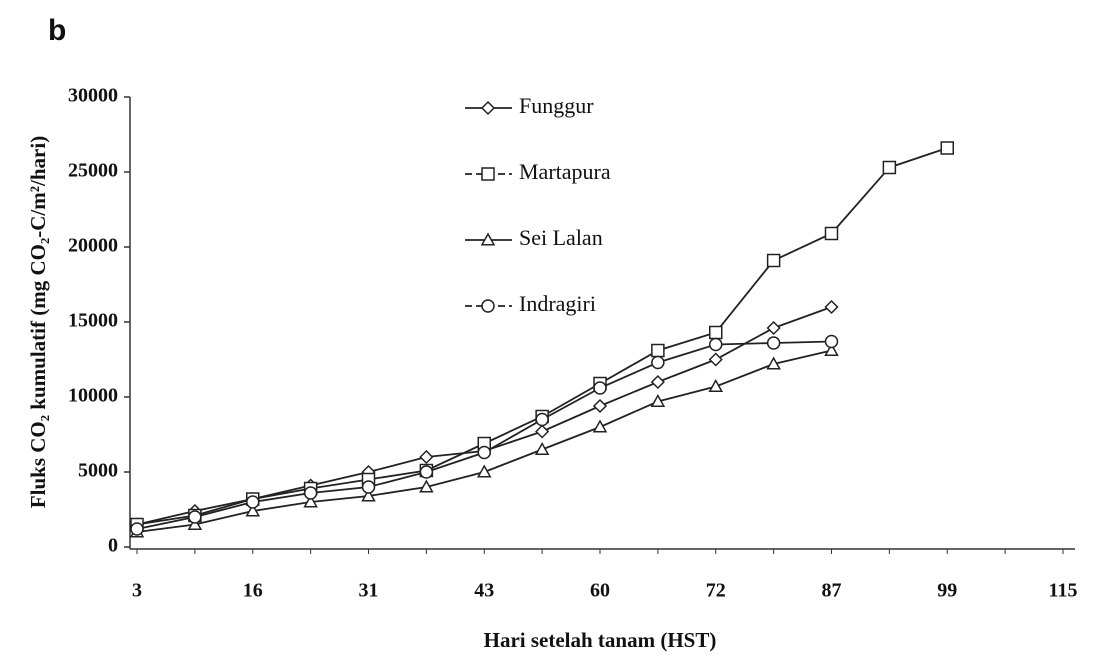  What do you see at coordinates (600, 640) in the screenshot?
I see `x-axis-title: Hari setelah tanam (HST)` at bounding box center [600, 640].